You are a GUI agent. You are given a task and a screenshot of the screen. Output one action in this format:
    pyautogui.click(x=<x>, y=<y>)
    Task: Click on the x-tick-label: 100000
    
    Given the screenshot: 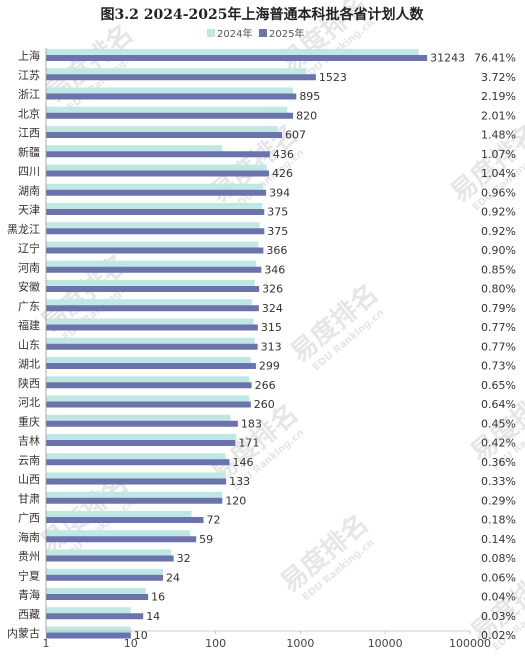 What is the action you would take?
    pyautogui.click(x=470, y=643)
    